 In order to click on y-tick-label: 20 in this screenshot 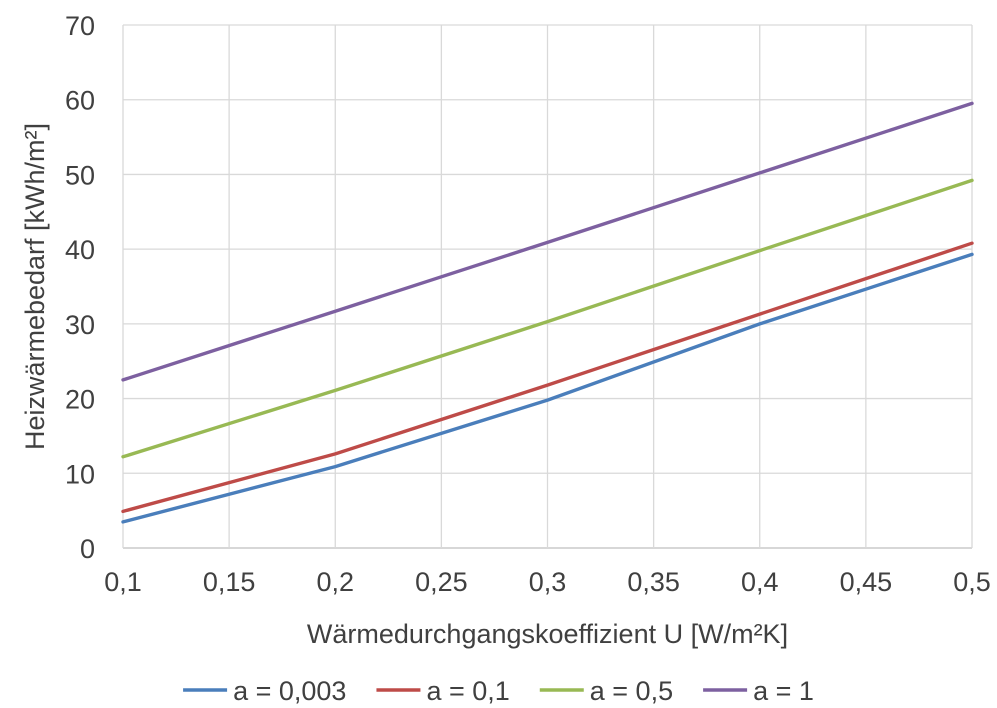, I will do `click(80, 400)`.